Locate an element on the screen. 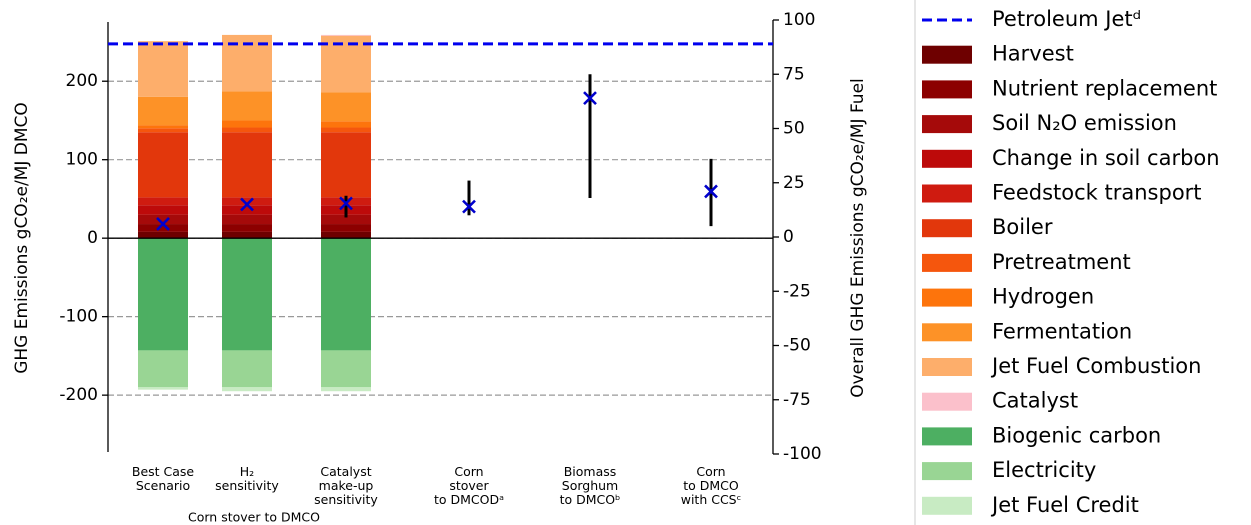 This screenshot has width=1251, height=525. x-tick-label-line: Catalyst is located at coordinates (345, 471).